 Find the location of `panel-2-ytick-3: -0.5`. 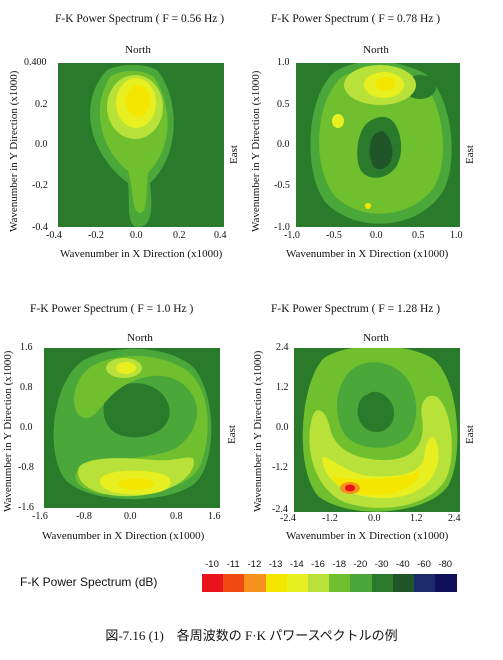

panel-2-ytick-3: -0.5 is located at coordinates (282, 185).